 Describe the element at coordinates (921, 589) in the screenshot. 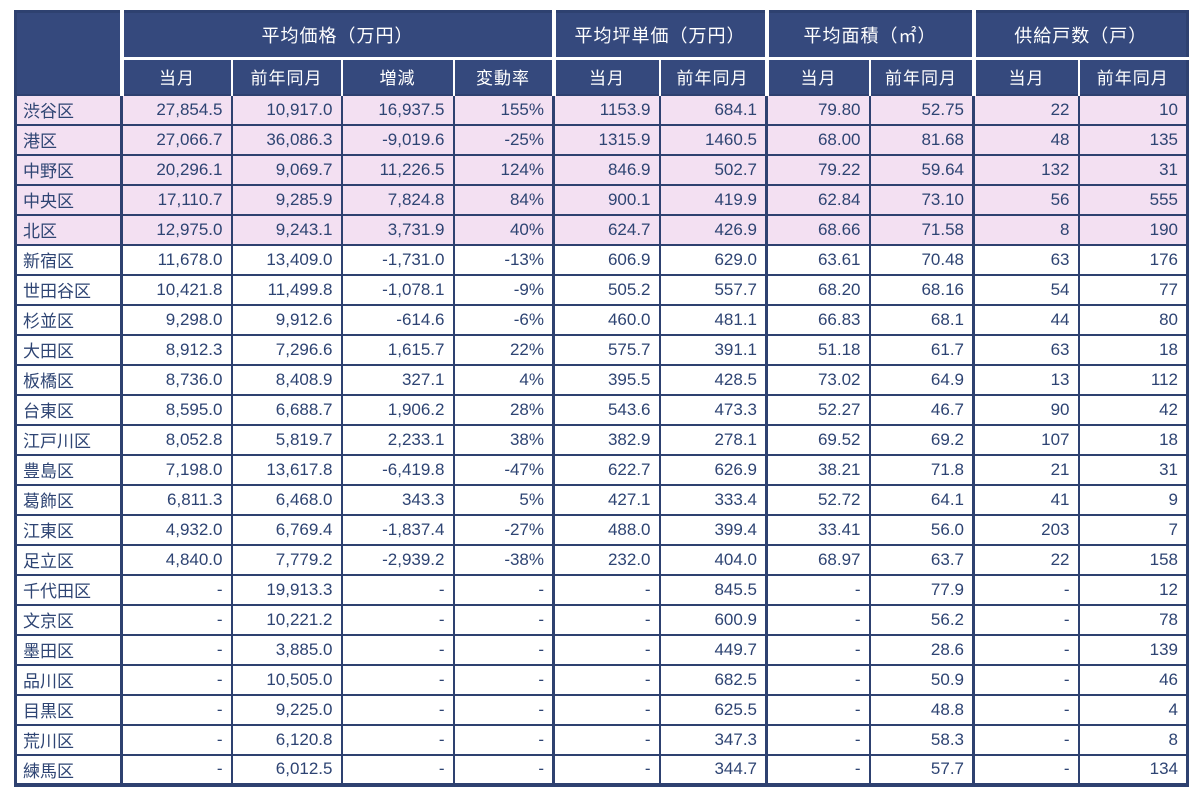

I see `value-cell: 77.9` at that location.